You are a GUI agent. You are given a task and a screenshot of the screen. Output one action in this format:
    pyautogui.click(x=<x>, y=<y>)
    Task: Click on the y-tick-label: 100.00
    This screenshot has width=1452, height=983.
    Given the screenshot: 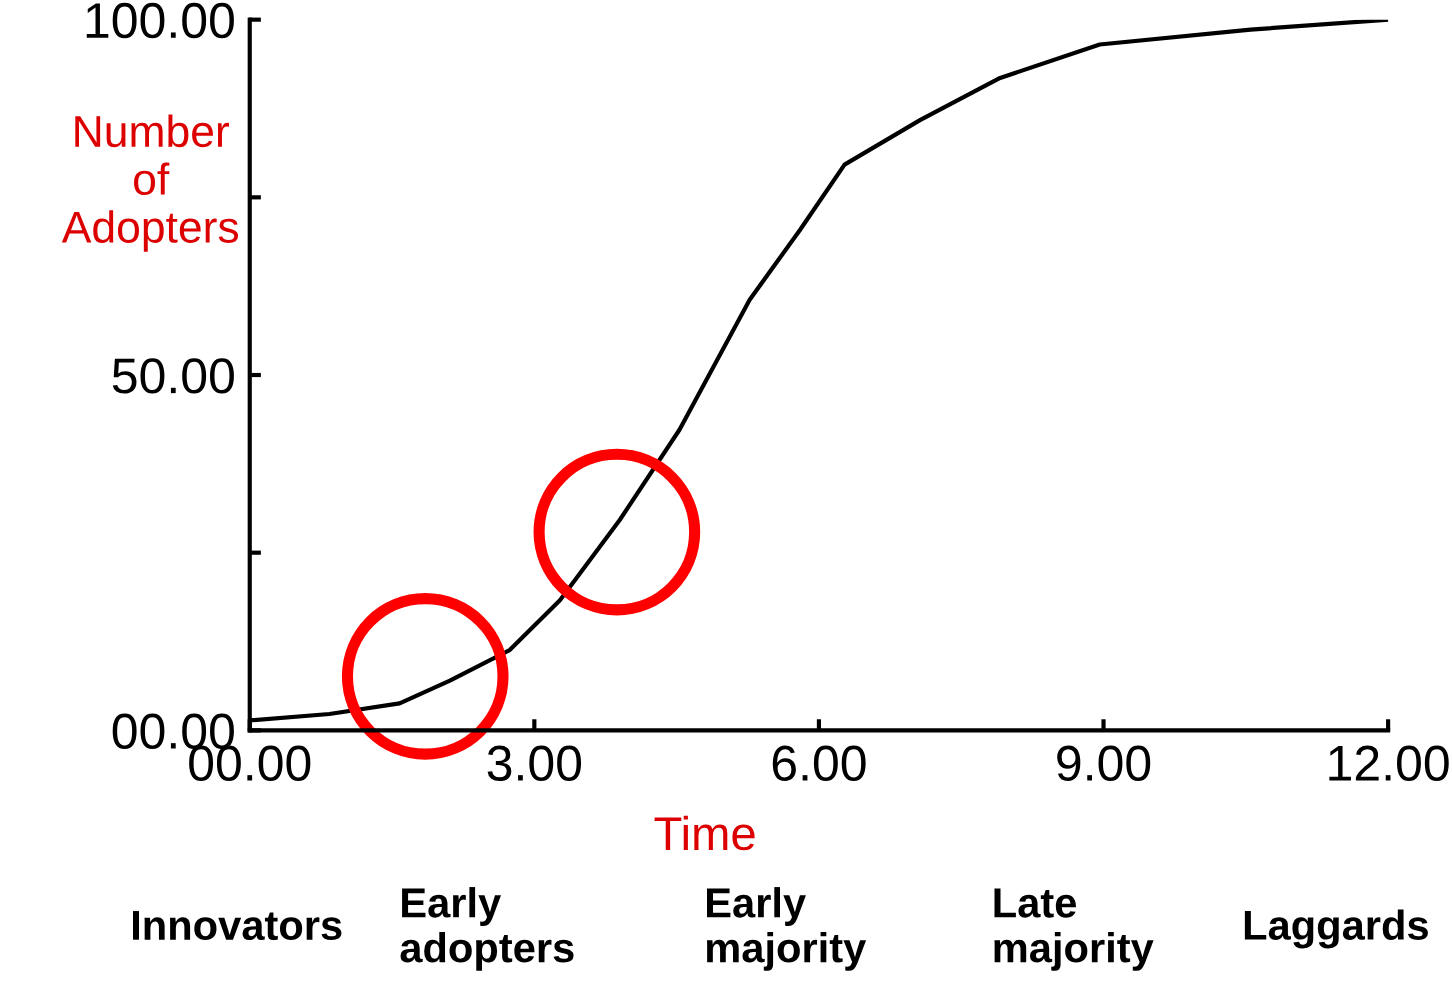 What is the action you would take?
    pyautogui.click(x=160, y=20)
    